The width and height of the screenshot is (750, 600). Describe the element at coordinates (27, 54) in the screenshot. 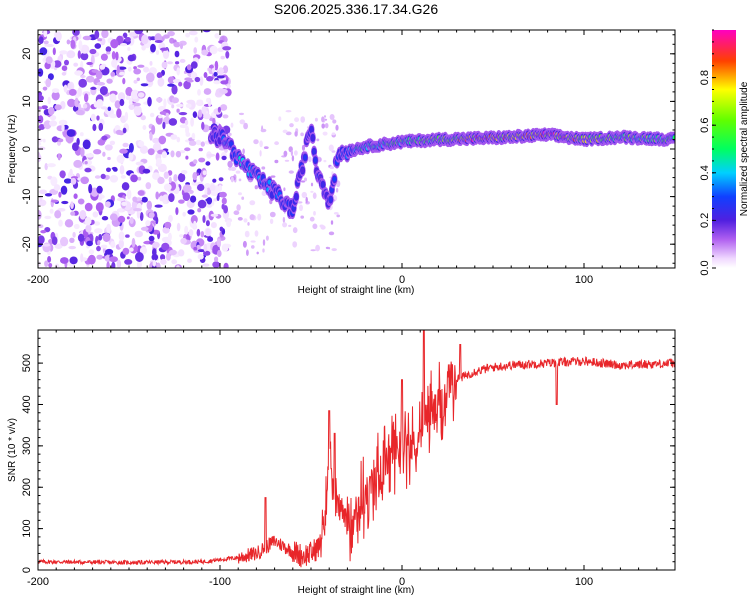

I see `y-tick-label: 20` at that location.